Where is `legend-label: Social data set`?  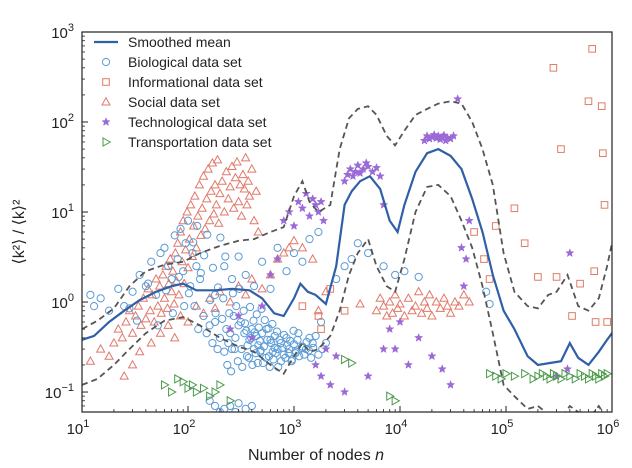 legend-label: Social data set is located at coordinates (174, 102).